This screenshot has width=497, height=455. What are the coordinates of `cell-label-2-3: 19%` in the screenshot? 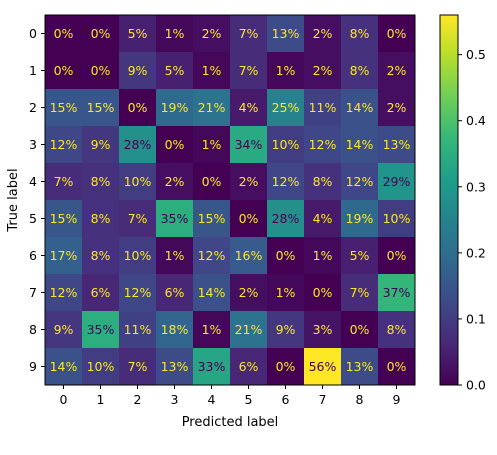 It's located at (175, 107).